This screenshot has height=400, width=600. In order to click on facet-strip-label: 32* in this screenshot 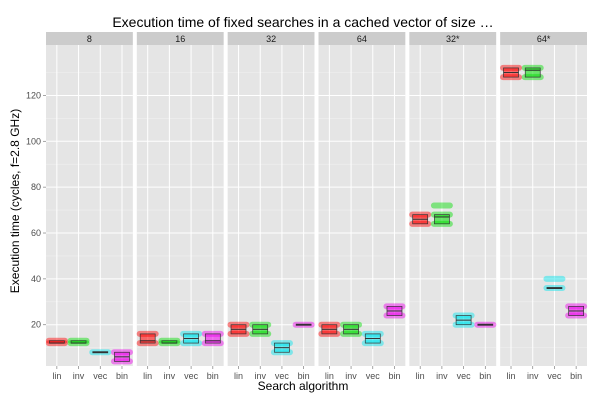, I will do `click(453, 39)`.